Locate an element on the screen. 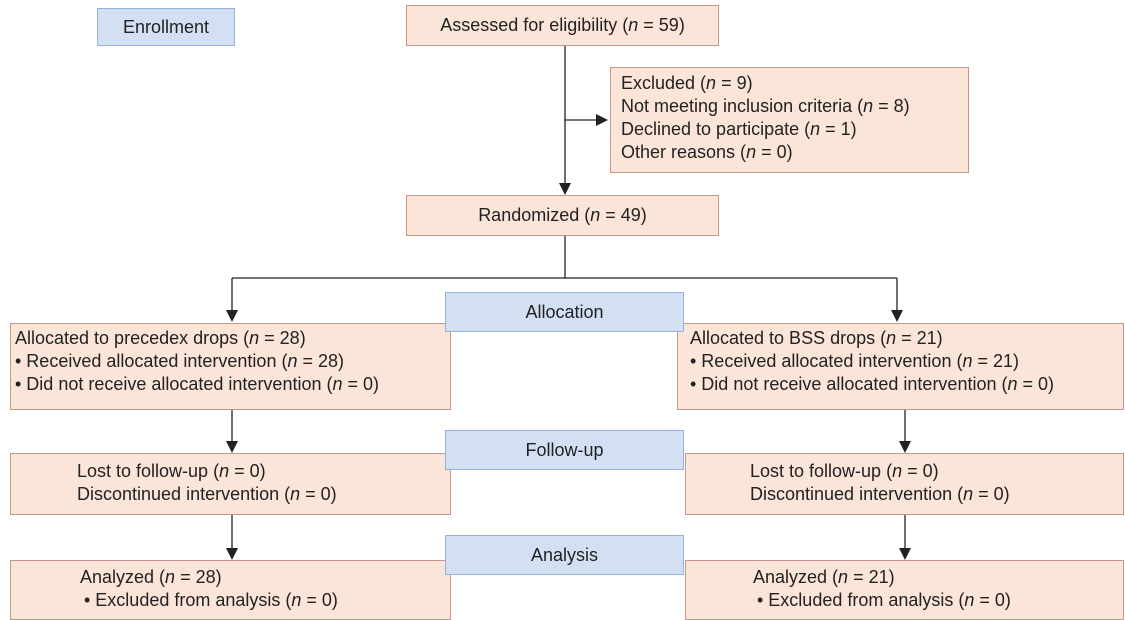 This screenshot has height=620, width=1125. excluded-line: Other reasons (n = 0) is located at coordinates (707, 152).